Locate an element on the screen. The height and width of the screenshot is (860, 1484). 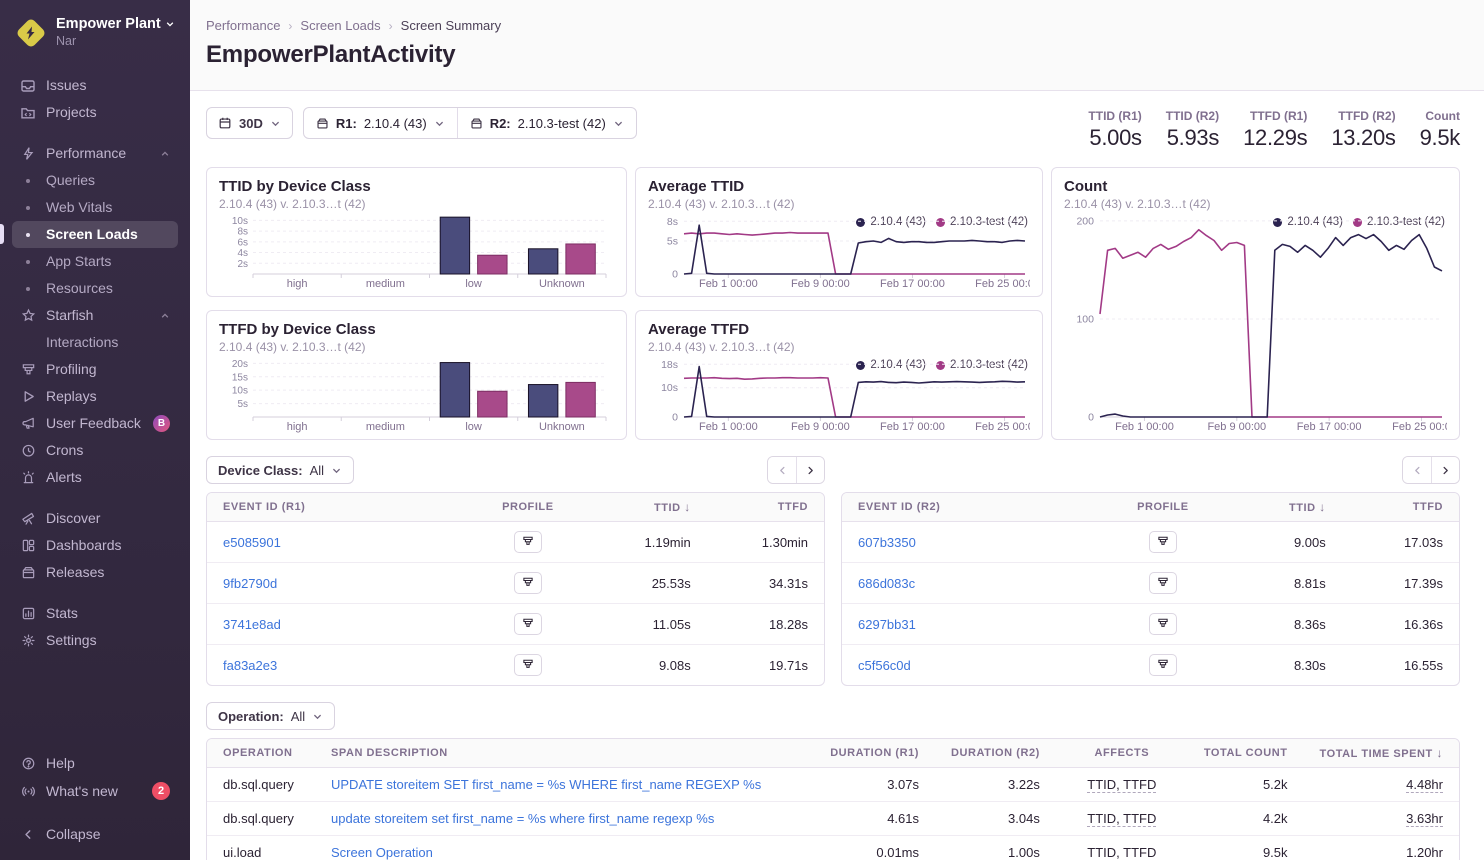
sidebar-item-crons: Crons is located at coordinates (95, 450).